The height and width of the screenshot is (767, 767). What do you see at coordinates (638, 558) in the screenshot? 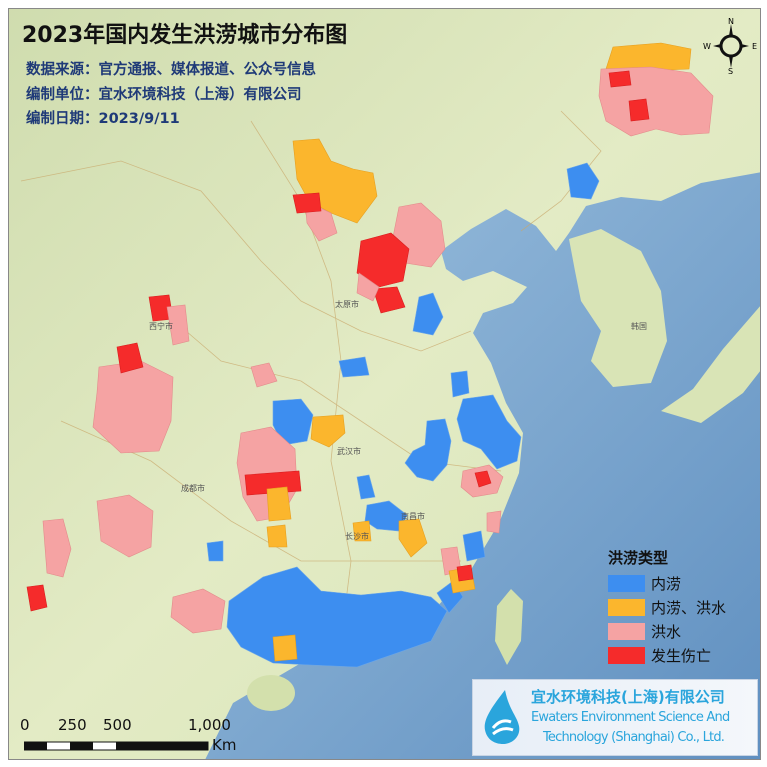
I see `legend-title: 洪涝类型` at bounding box center [638, 558].